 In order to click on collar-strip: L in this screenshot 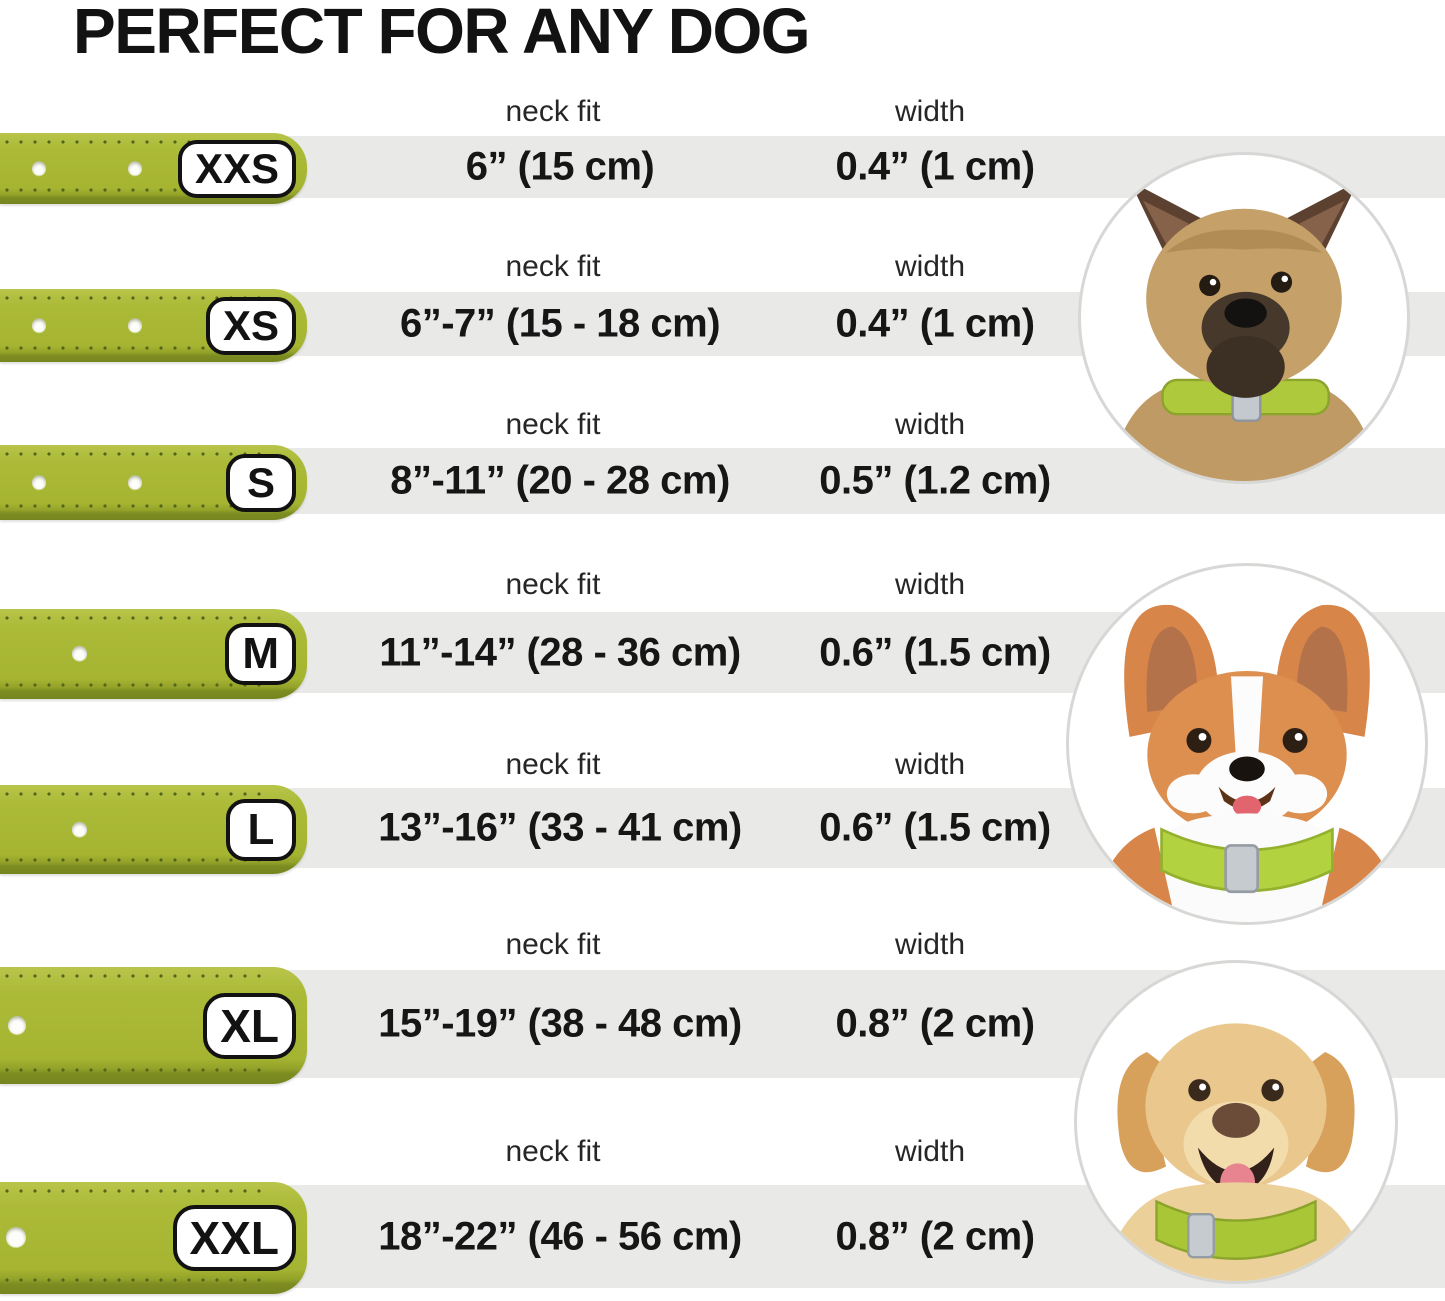, I will do `click(153, 829)`.